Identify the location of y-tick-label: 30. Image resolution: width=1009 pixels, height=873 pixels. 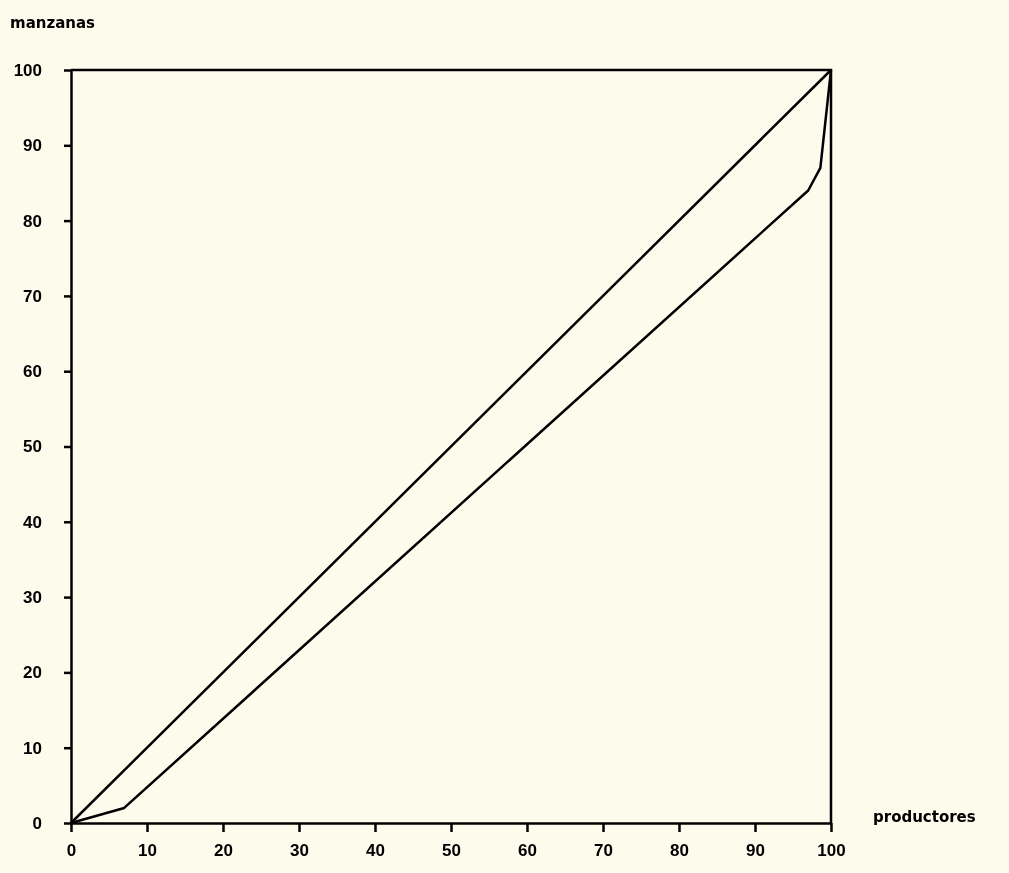
(32, 598).